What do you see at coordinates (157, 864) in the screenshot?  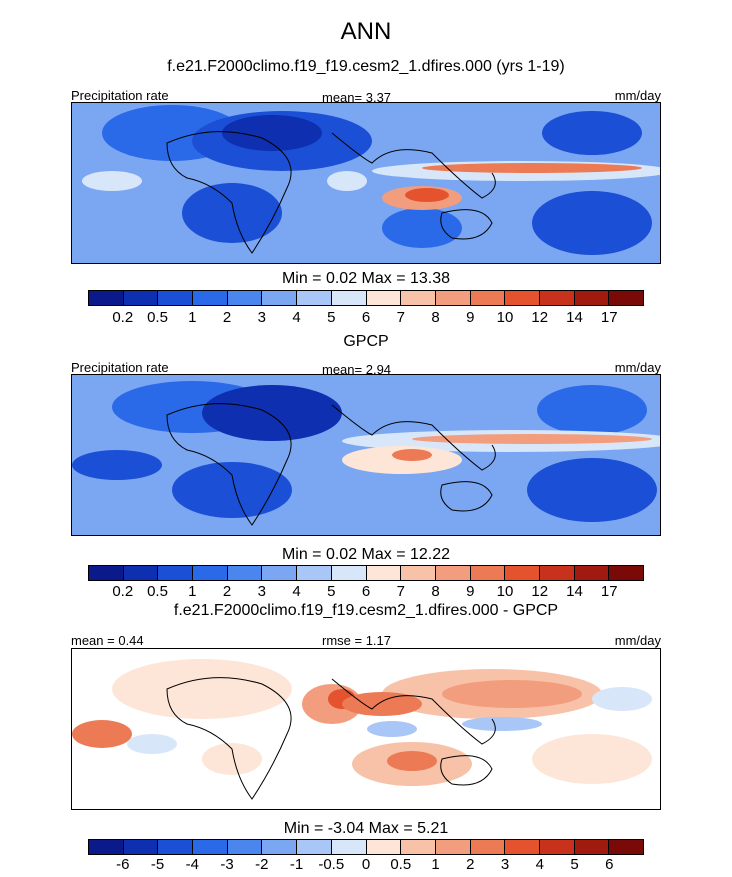 I see `cbar-tick-label: -5` at bounding box center [157, 864].